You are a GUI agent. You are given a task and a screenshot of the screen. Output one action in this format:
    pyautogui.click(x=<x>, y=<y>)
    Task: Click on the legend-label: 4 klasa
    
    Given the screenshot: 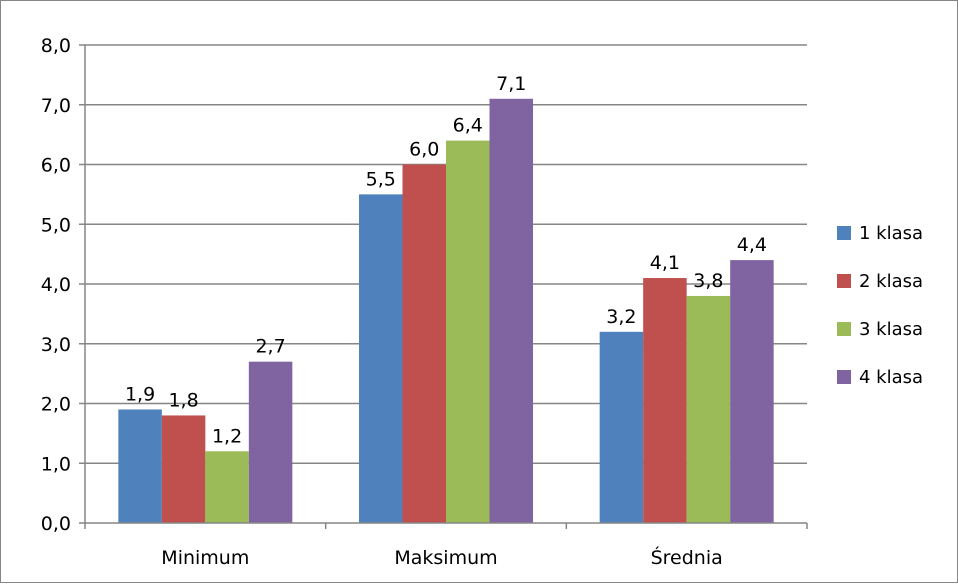 What is the action you would take?
    pyautogui.click(x=891, y=377)
    